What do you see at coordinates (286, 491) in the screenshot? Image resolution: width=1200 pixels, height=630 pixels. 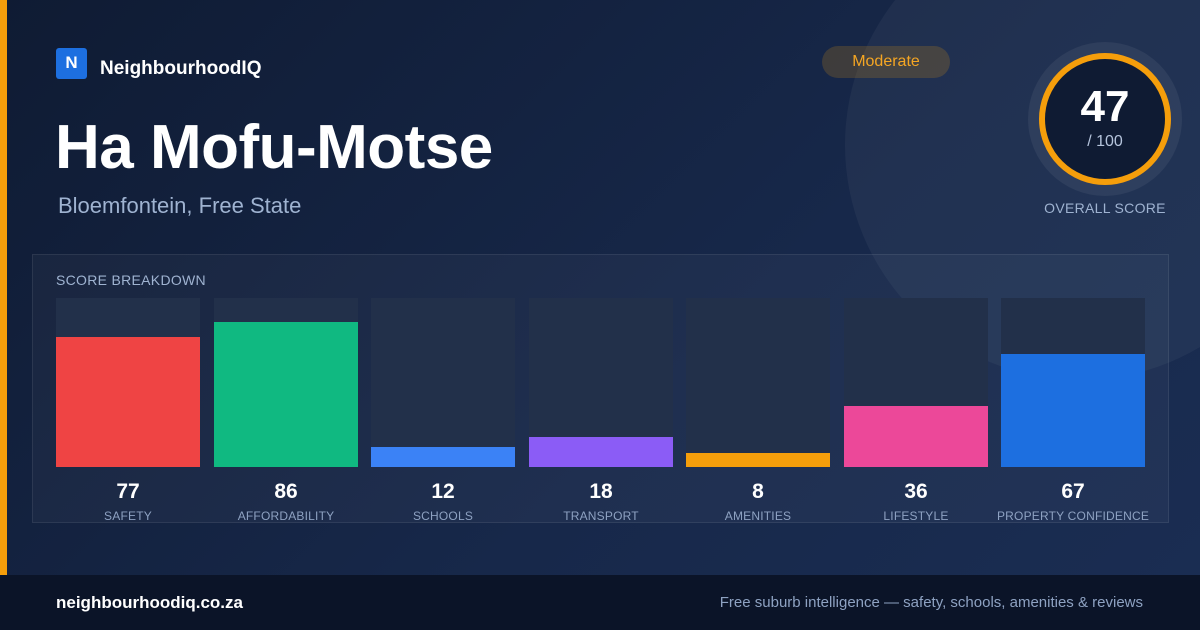 I see `bar-value: 86` at bounding box center [286, 491].